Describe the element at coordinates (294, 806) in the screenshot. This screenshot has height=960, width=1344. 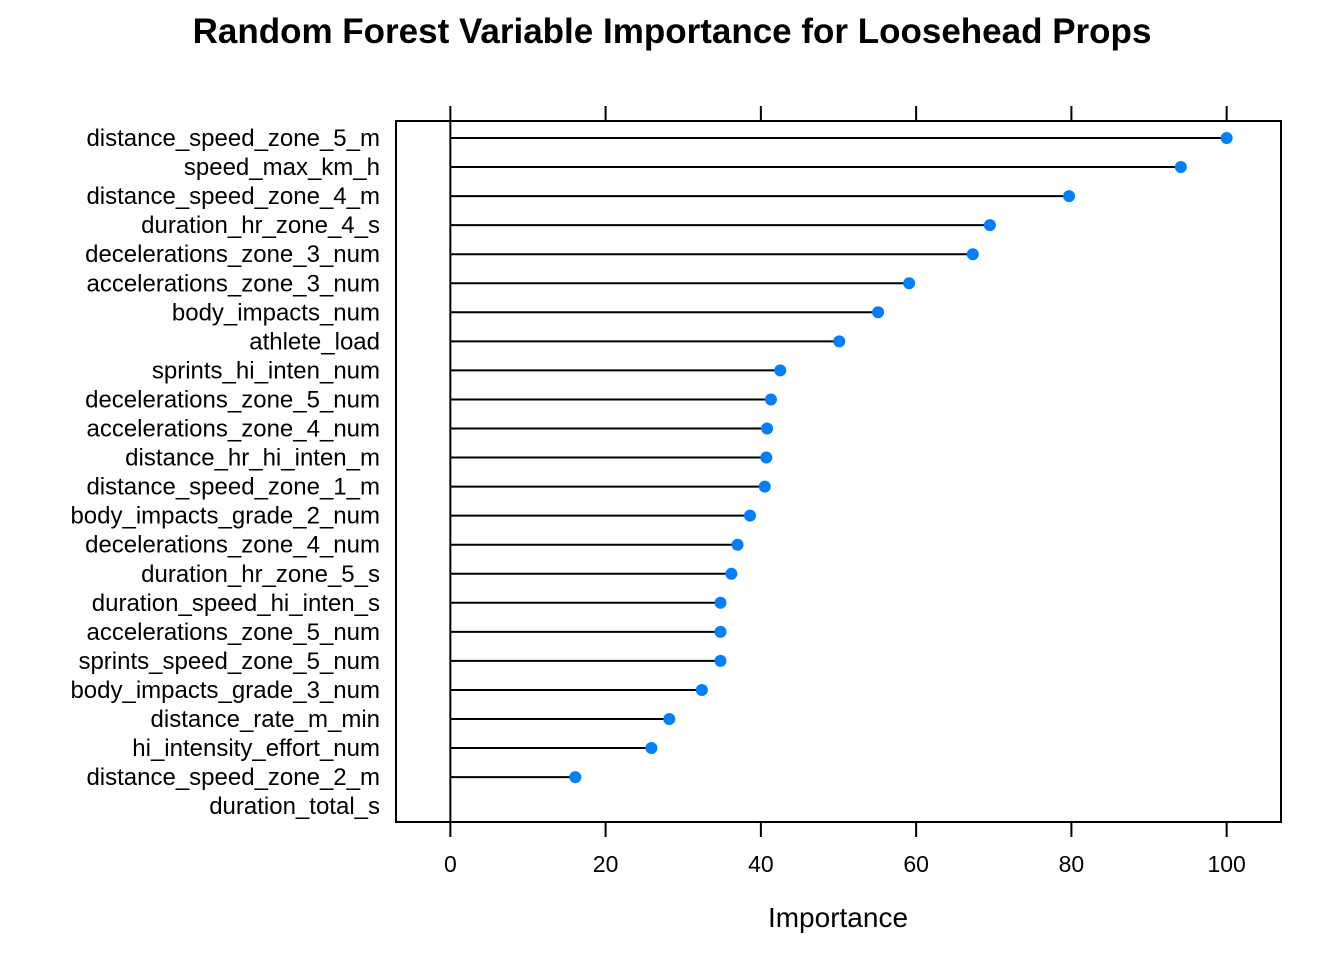
I see `category-label: duration_total_s` at that location.